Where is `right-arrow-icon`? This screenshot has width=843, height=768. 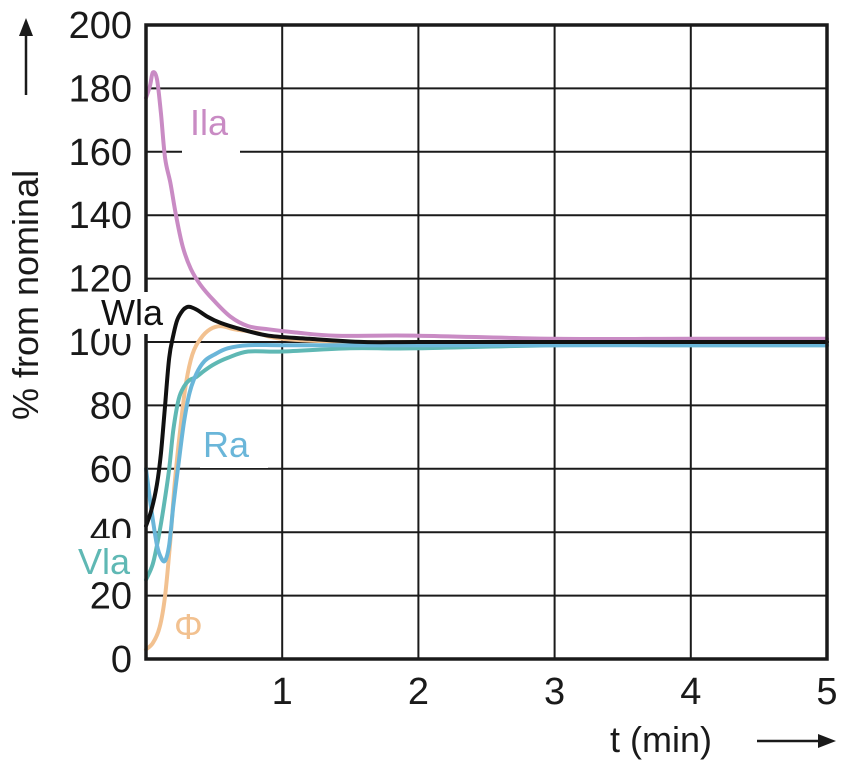 right-arrow-icon is located at coordinates (796, 741).